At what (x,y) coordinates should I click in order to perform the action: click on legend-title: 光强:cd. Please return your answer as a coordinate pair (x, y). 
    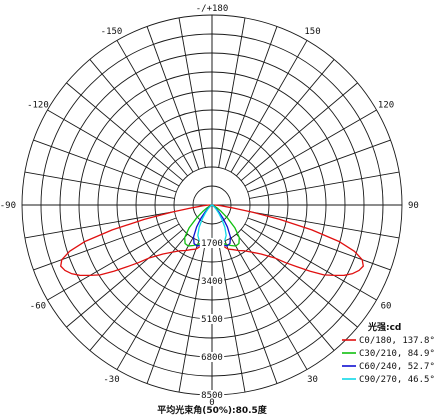
    Looking at the image, I should click on (384, 327).